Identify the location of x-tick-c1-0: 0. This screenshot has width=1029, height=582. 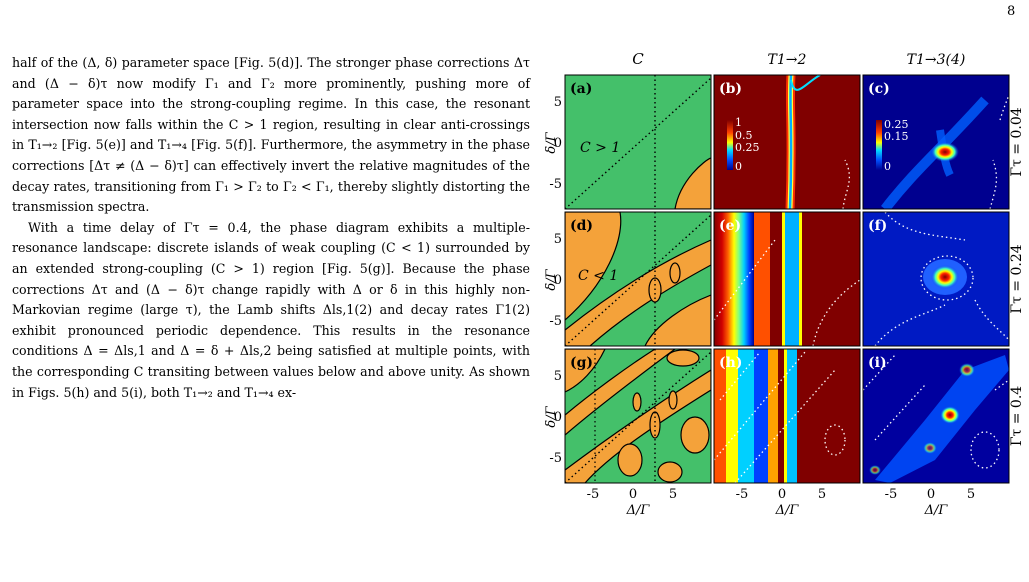
(633, 494).